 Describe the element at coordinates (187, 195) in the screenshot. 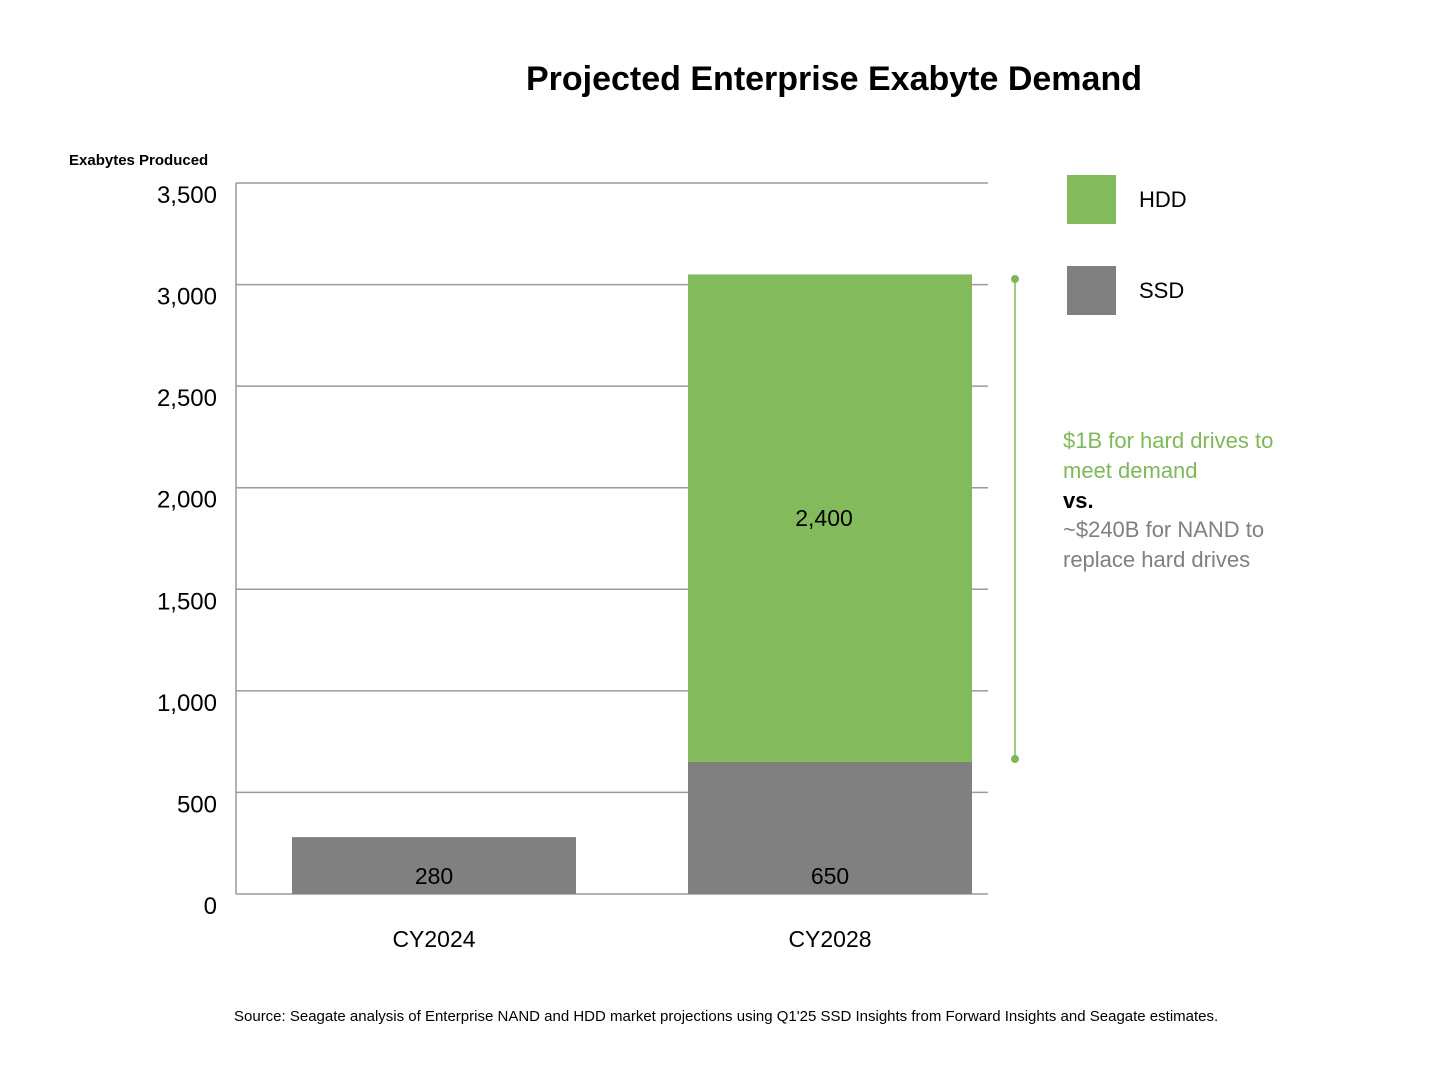

I see `y-tick-label: 3,500` at that location.